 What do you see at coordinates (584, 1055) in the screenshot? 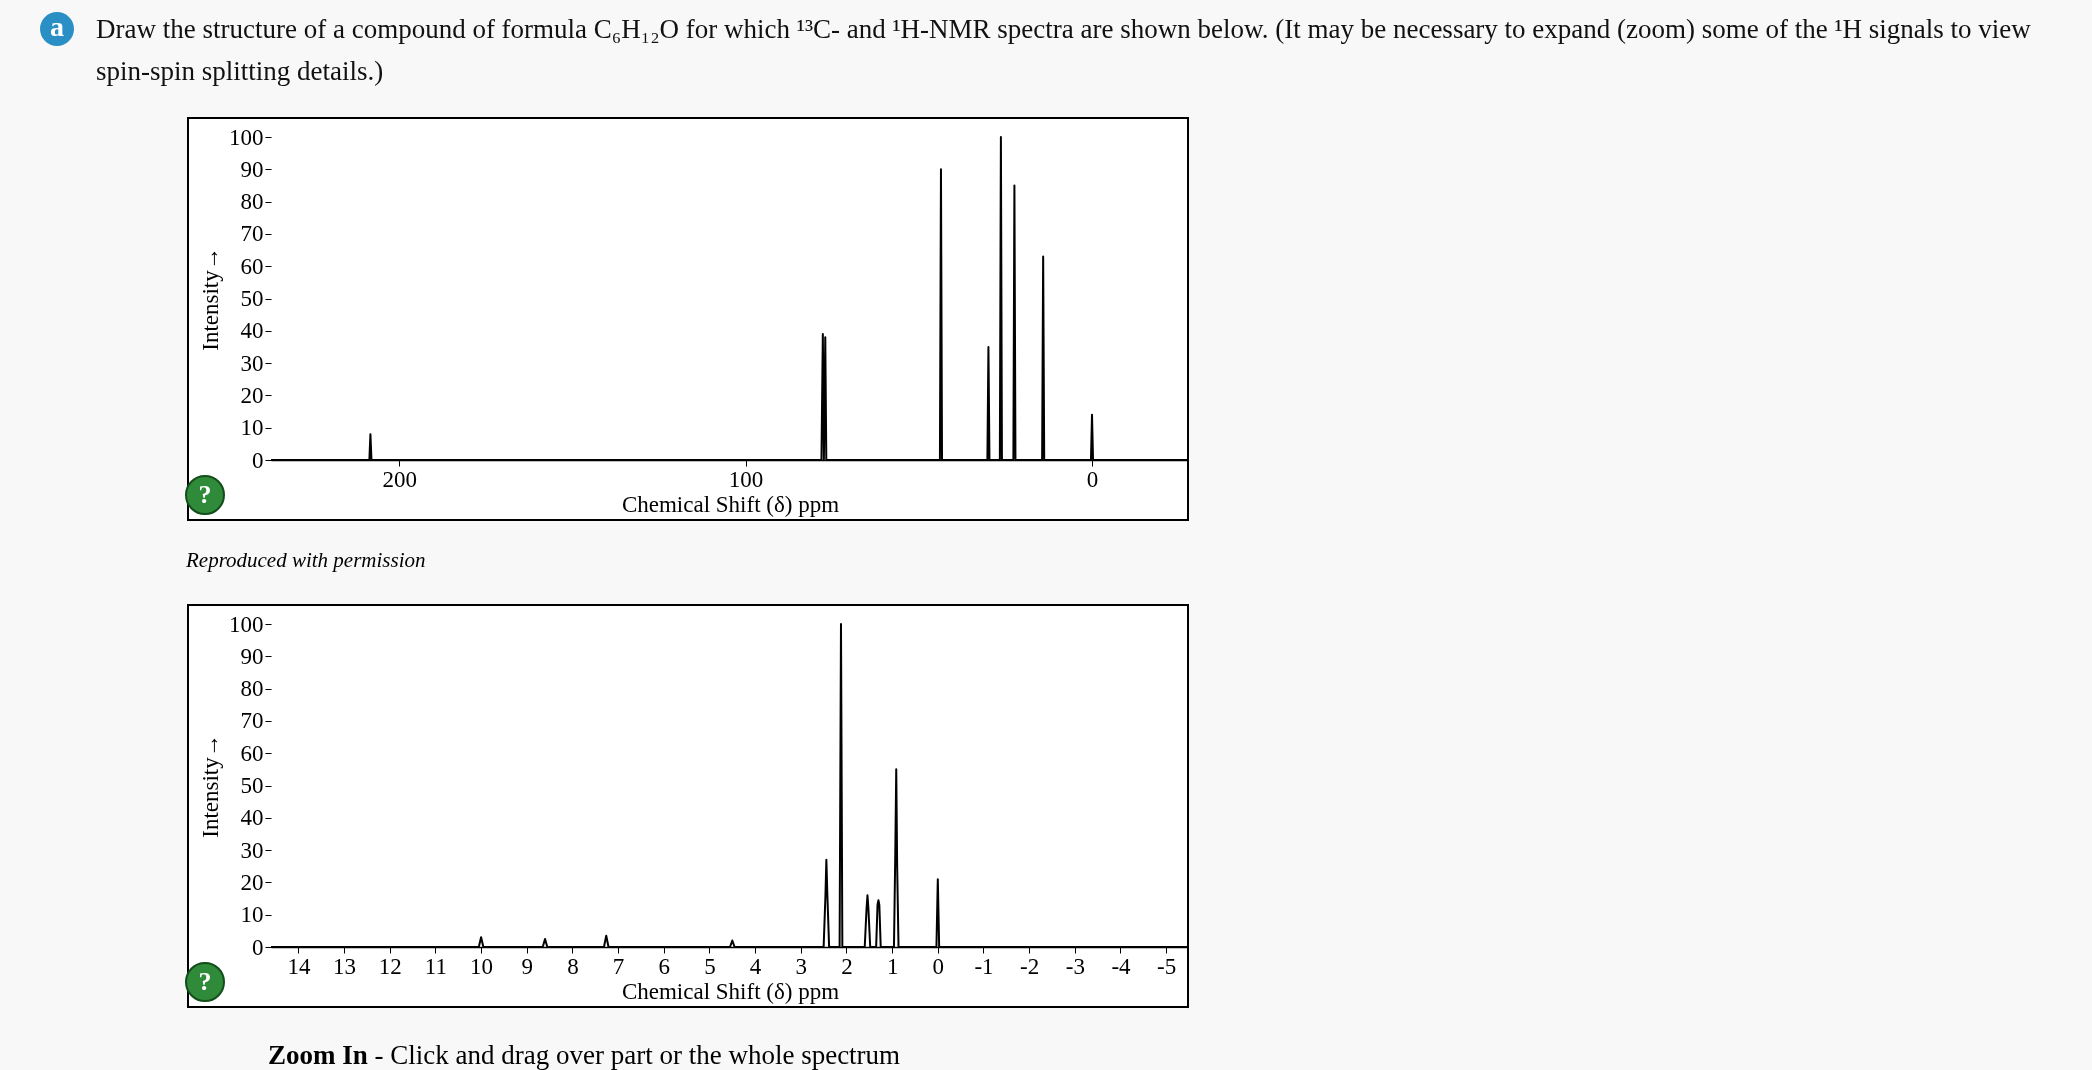
I see `text: Zoom In - Click and drag over part or the whole spectrum` at bounding box center [584, 1055].